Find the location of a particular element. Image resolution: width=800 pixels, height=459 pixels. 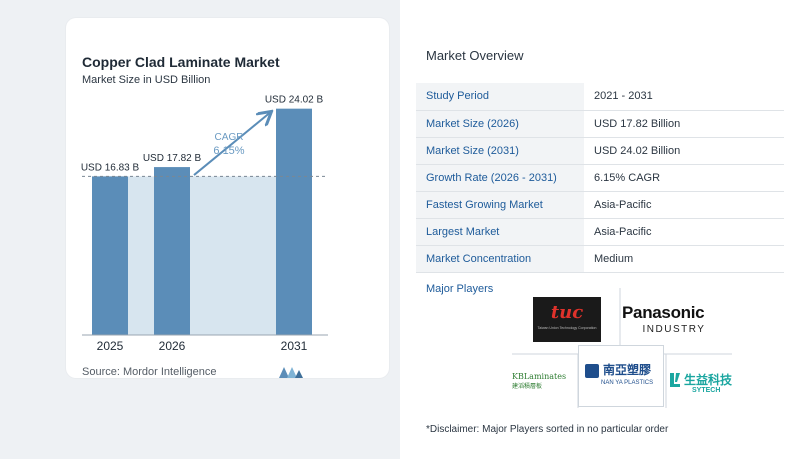

x-tick-label-2025: 2025 is located at coordinates (110, 346).